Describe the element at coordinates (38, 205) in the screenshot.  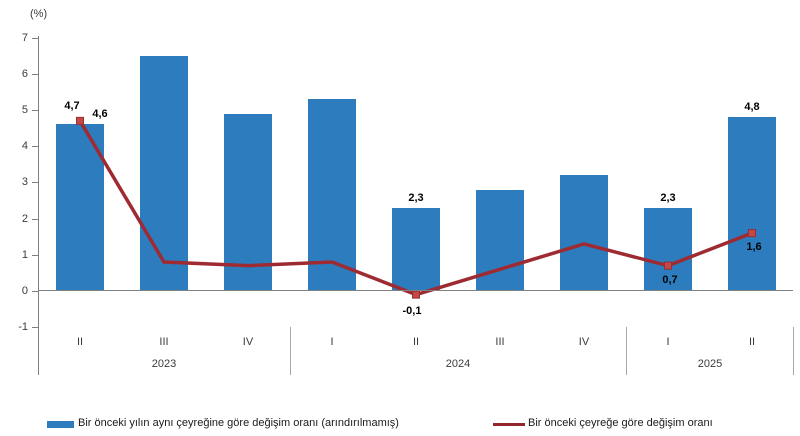
I see `y-axis-line` at that location.